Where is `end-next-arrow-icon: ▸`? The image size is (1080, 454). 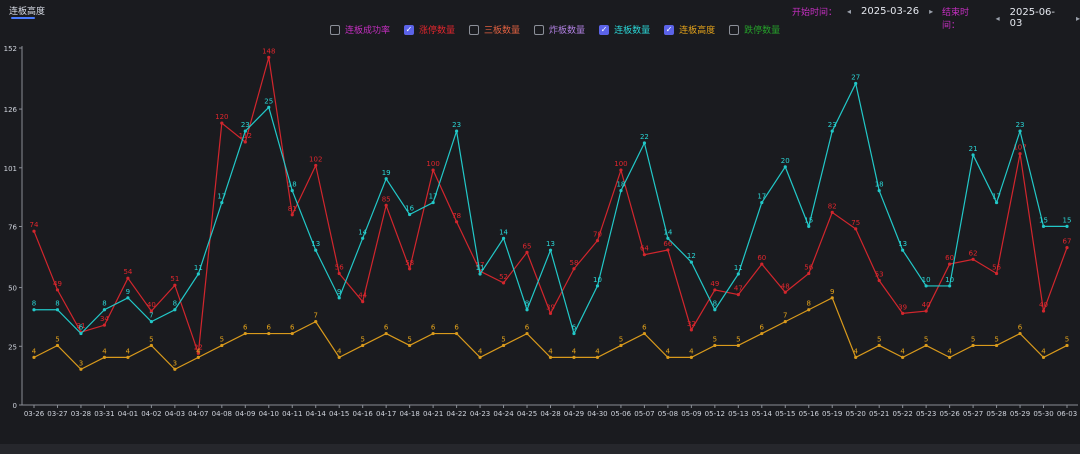
end-next-arrow-icon: ▸ is located at coordinates (1077, 18).